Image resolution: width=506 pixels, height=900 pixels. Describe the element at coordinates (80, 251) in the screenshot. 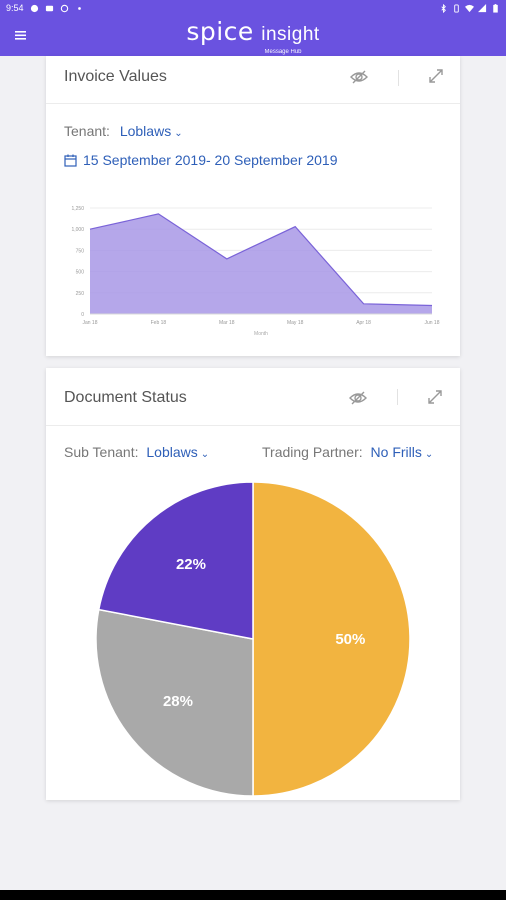

I see `y-tick-label: 750` at that location.